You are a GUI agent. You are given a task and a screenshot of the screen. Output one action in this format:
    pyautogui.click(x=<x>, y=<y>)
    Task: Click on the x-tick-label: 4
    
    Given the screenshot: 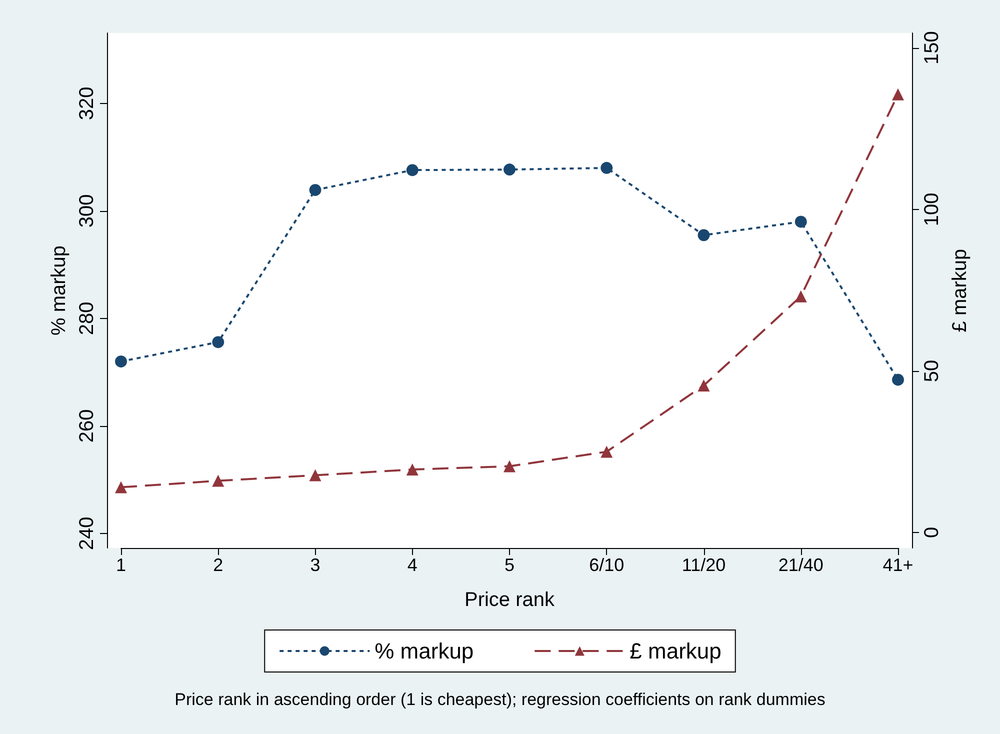 What is the action you would take?
    pyautogui.click(x=412, y=565)
    